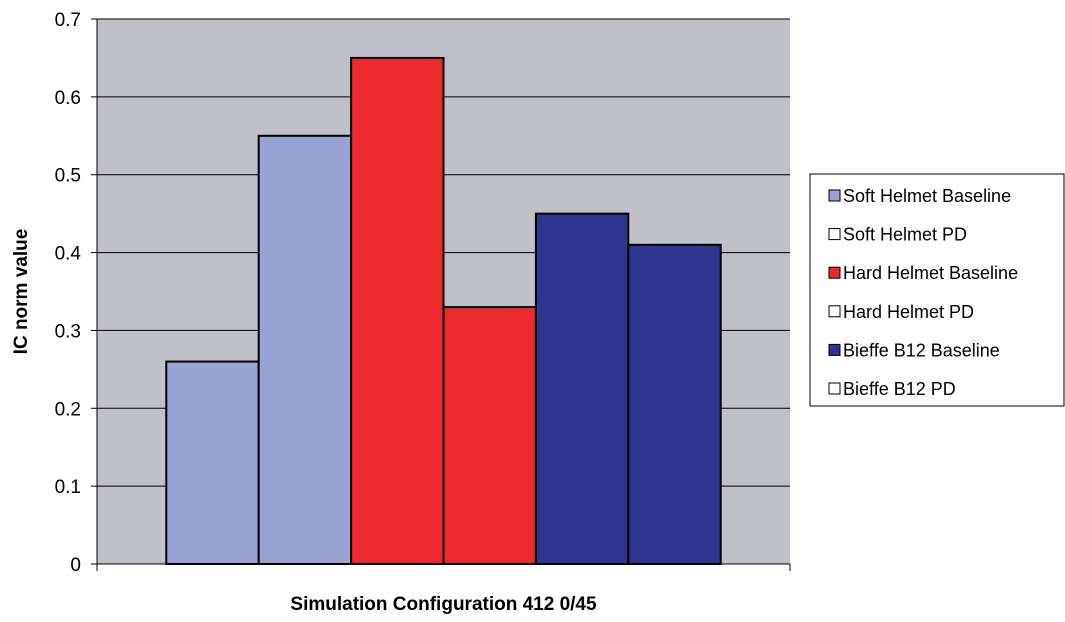 Image resolution: width=1065 pixels, height=622 pixels. Describe the element at coordinates (489, 435) in the screenshot. I see `bar-hard-helmet-pd` at that location.